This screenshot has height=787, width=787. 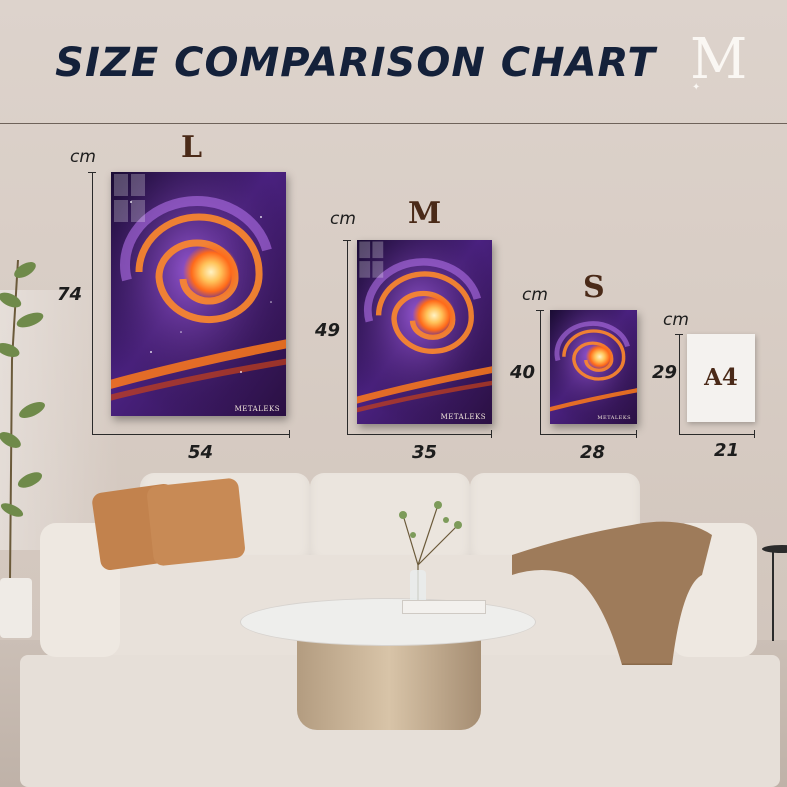 I want to click on width-line-m, so click(x=419, y=434).